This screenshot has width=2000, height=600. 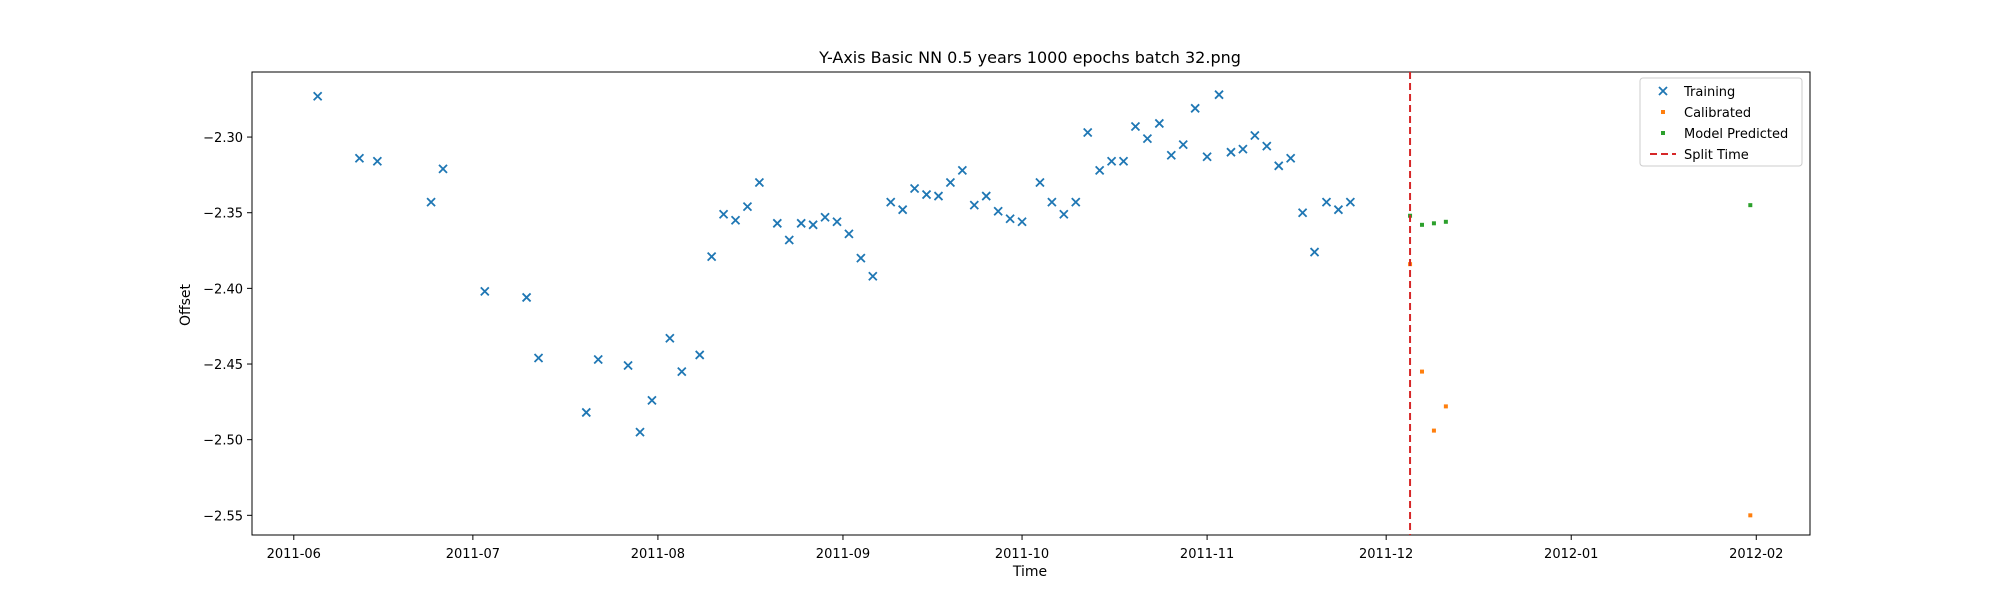 I want to click on legend-training-label: Training, so click(x=1709, y=92).